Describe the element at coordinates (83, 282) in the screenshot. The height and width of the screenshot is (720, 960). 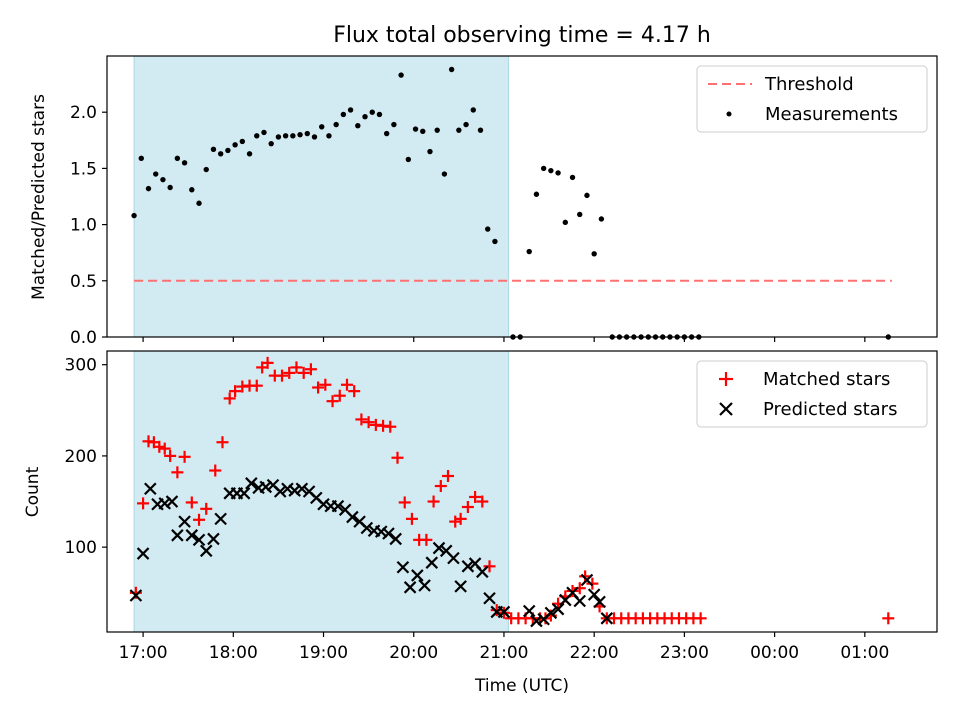
I see `y-tick-label: 0.5` at that location.